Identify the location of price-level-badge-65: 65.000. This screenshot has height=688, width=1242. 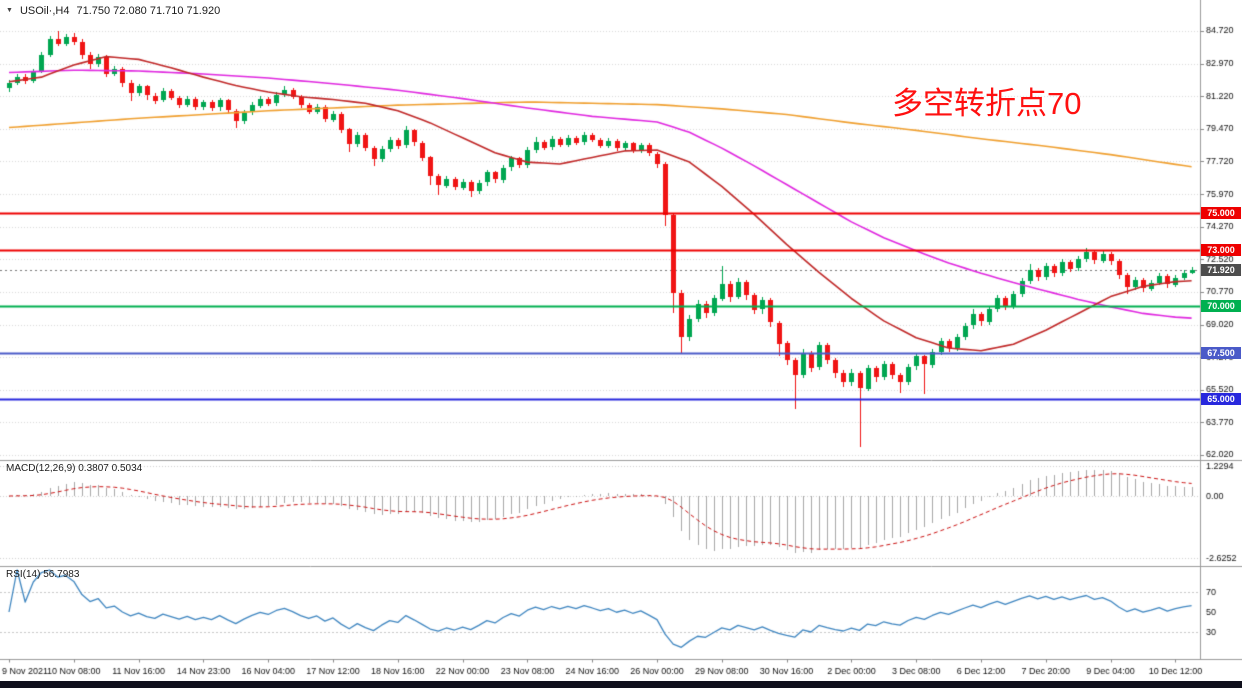
(1221, 399).